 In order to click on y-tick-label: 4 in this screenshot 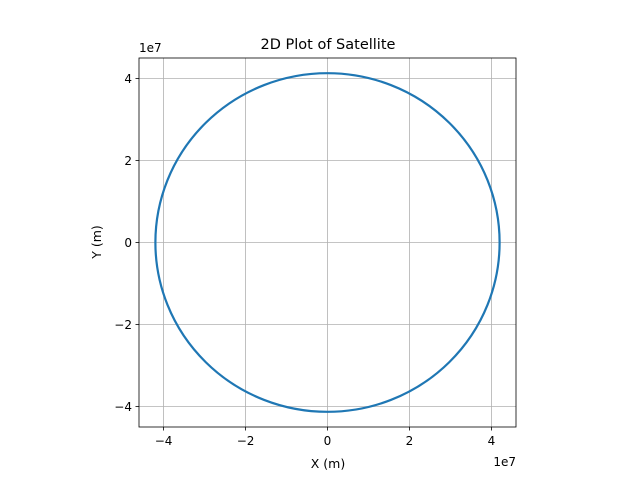, I will do `click(128, 79)`.